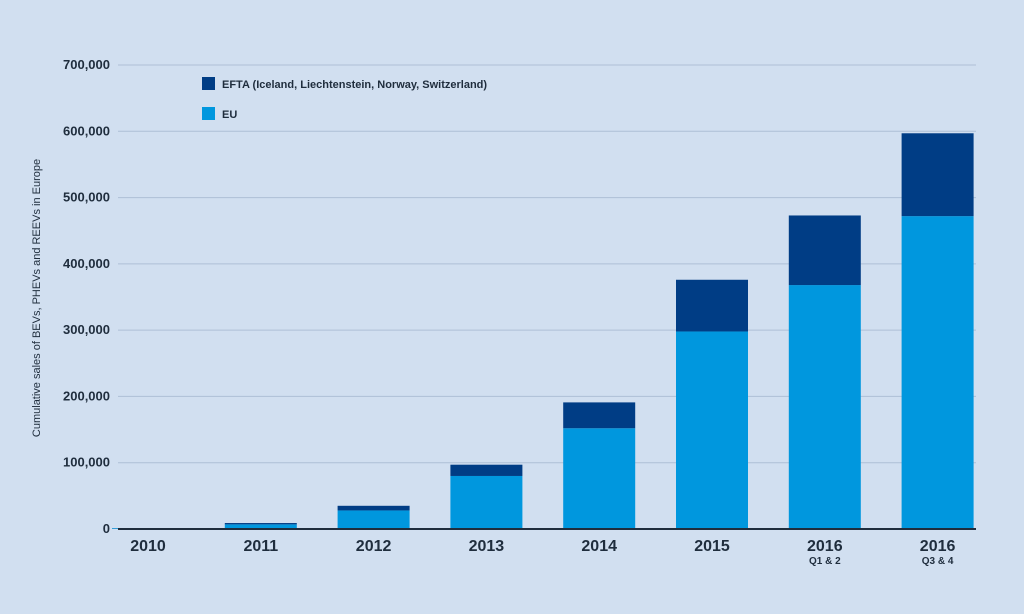  I want to click on x-tick-label: 2010, so click(148, 546).